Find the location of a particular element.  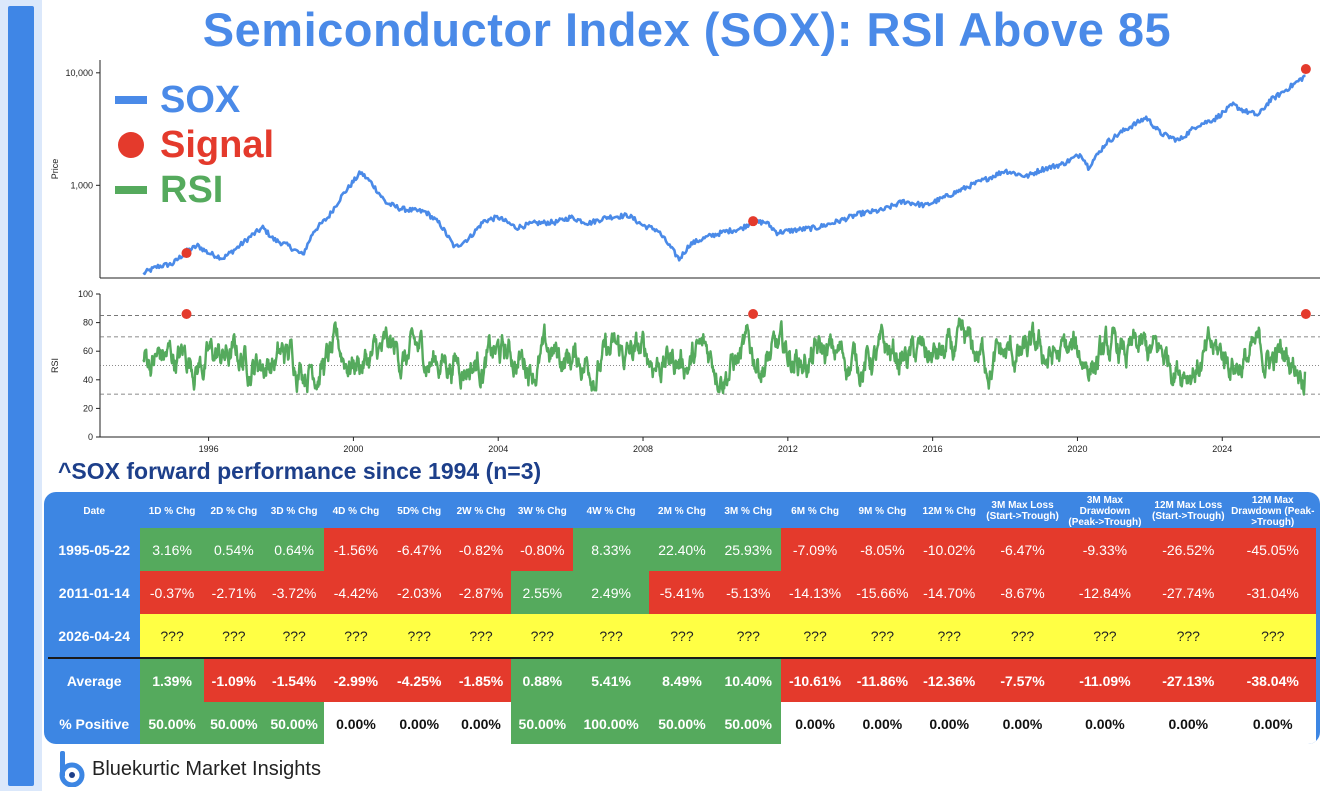

x-tick-label: 2020 is located at coordinates (1077, 449).